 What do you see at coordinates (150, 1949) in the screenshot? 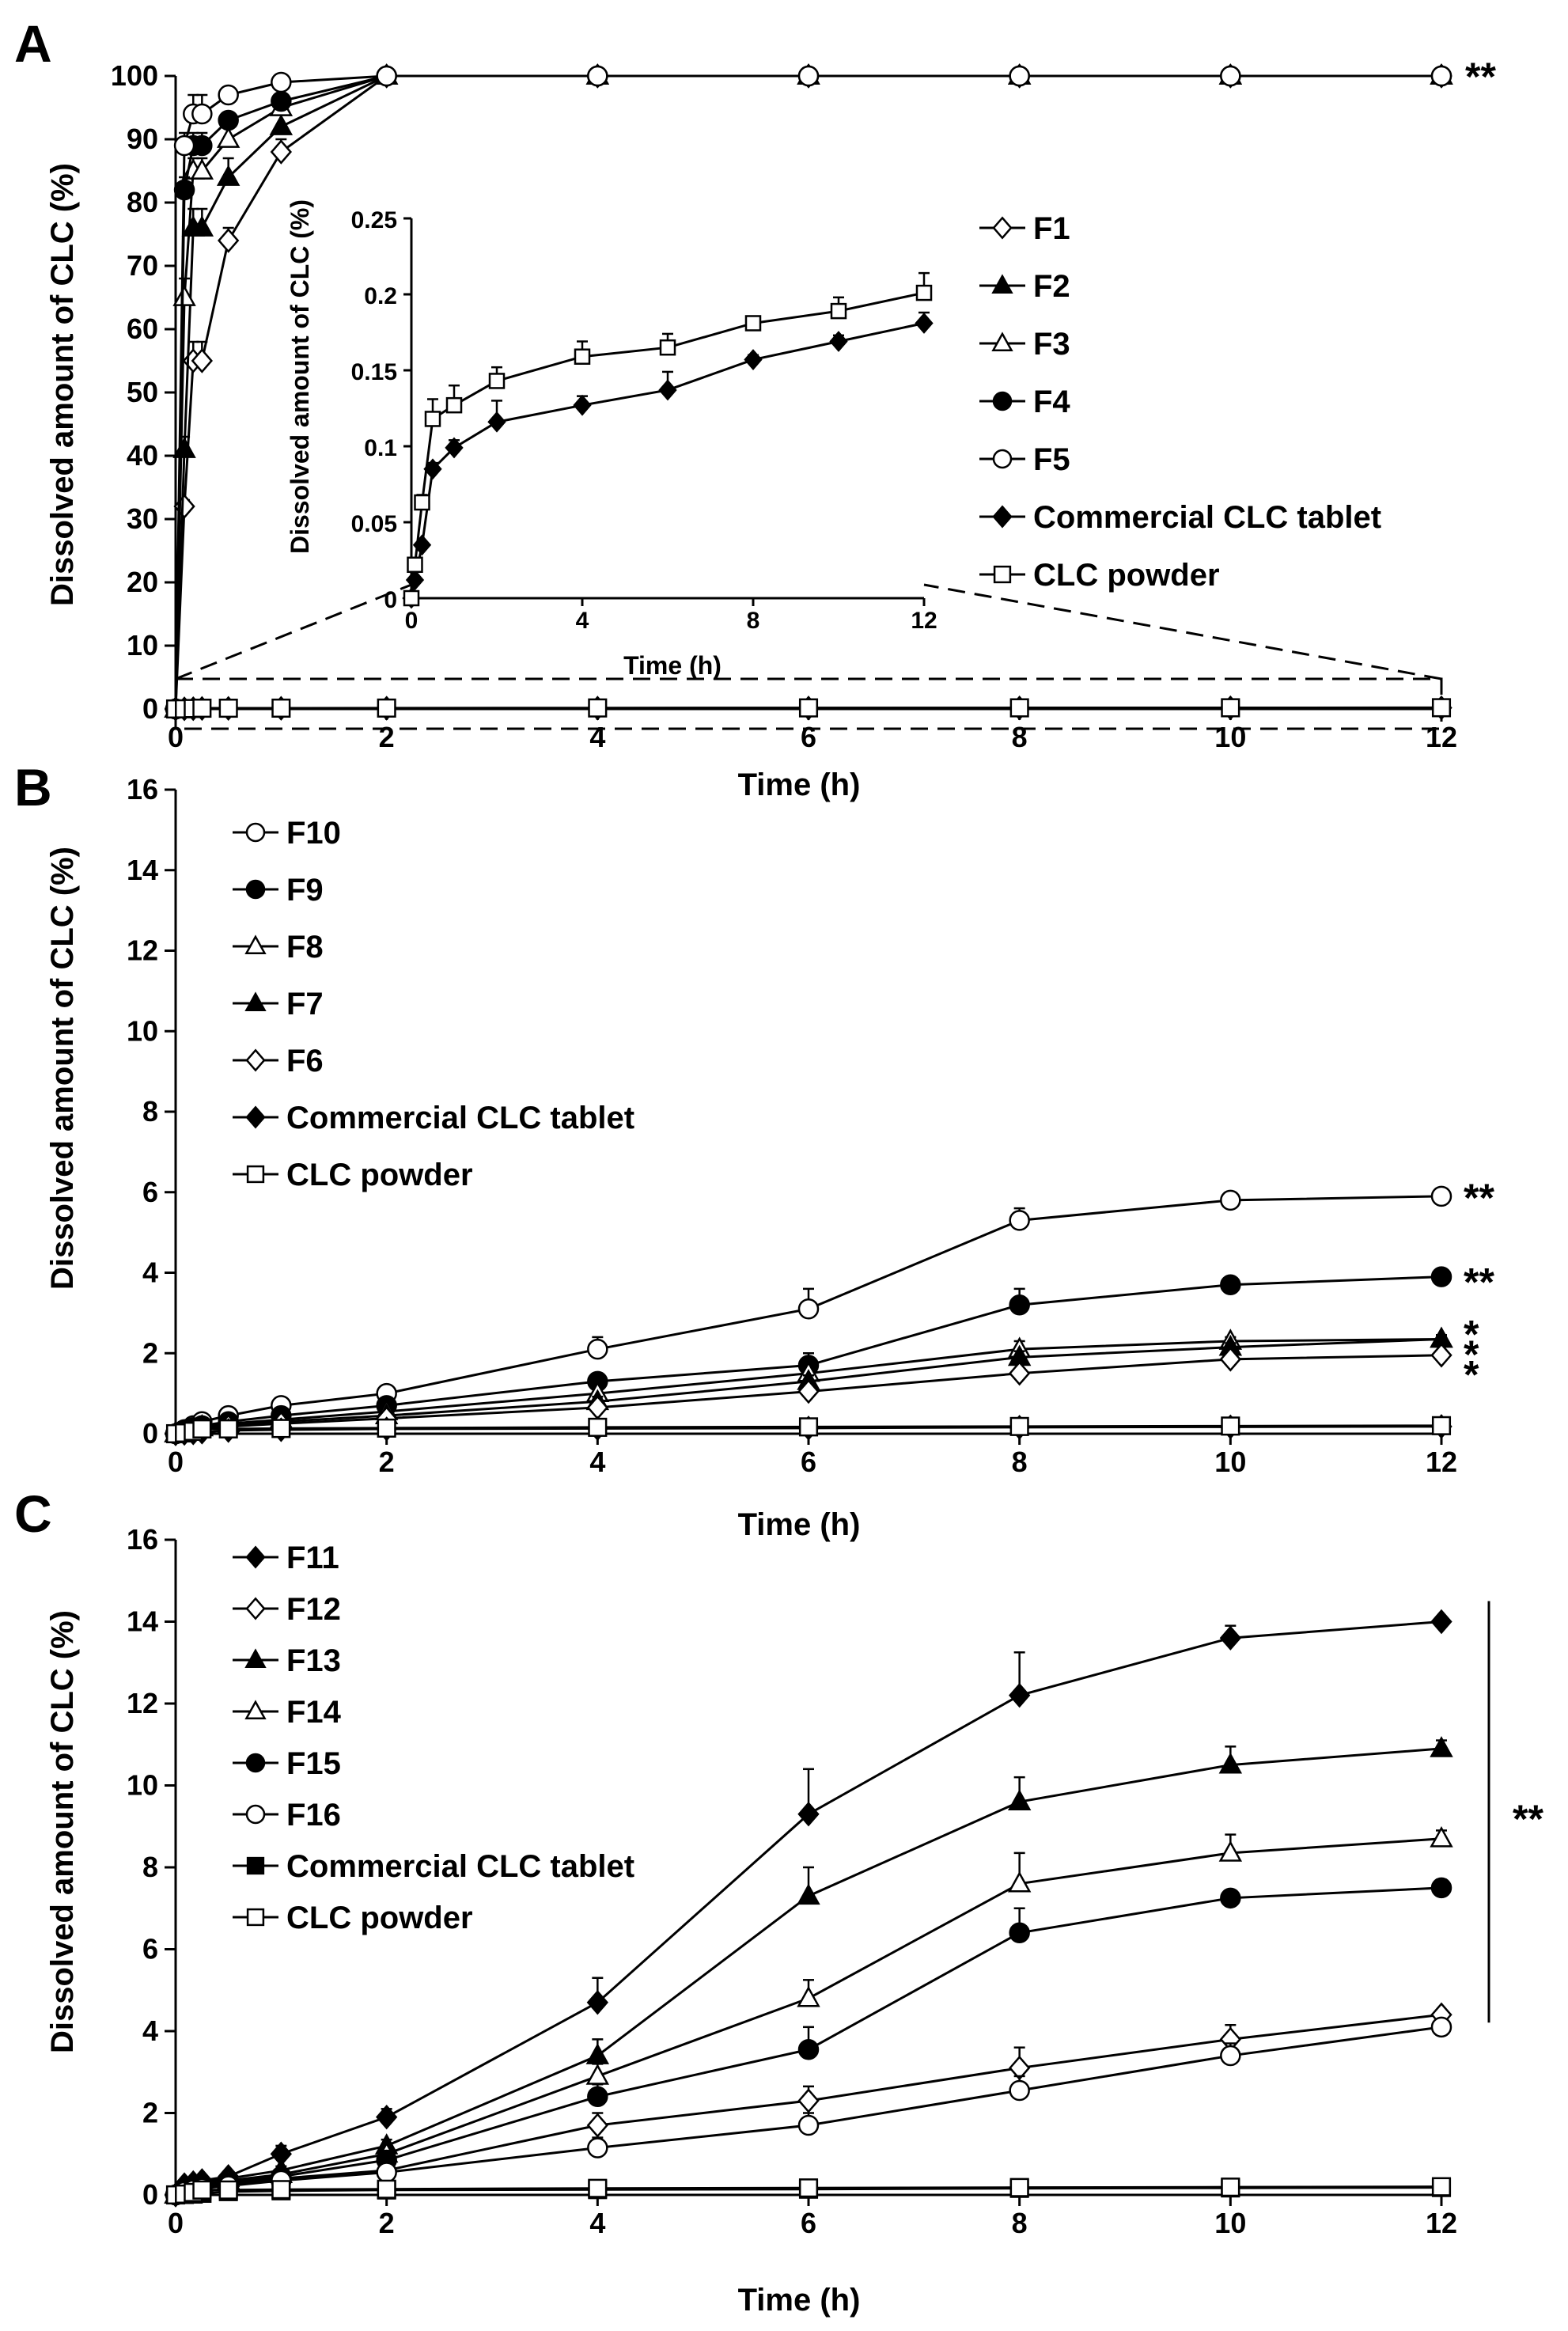
I see `panel-c-y-tick-label: 6` at bounding box center [150, 1949].